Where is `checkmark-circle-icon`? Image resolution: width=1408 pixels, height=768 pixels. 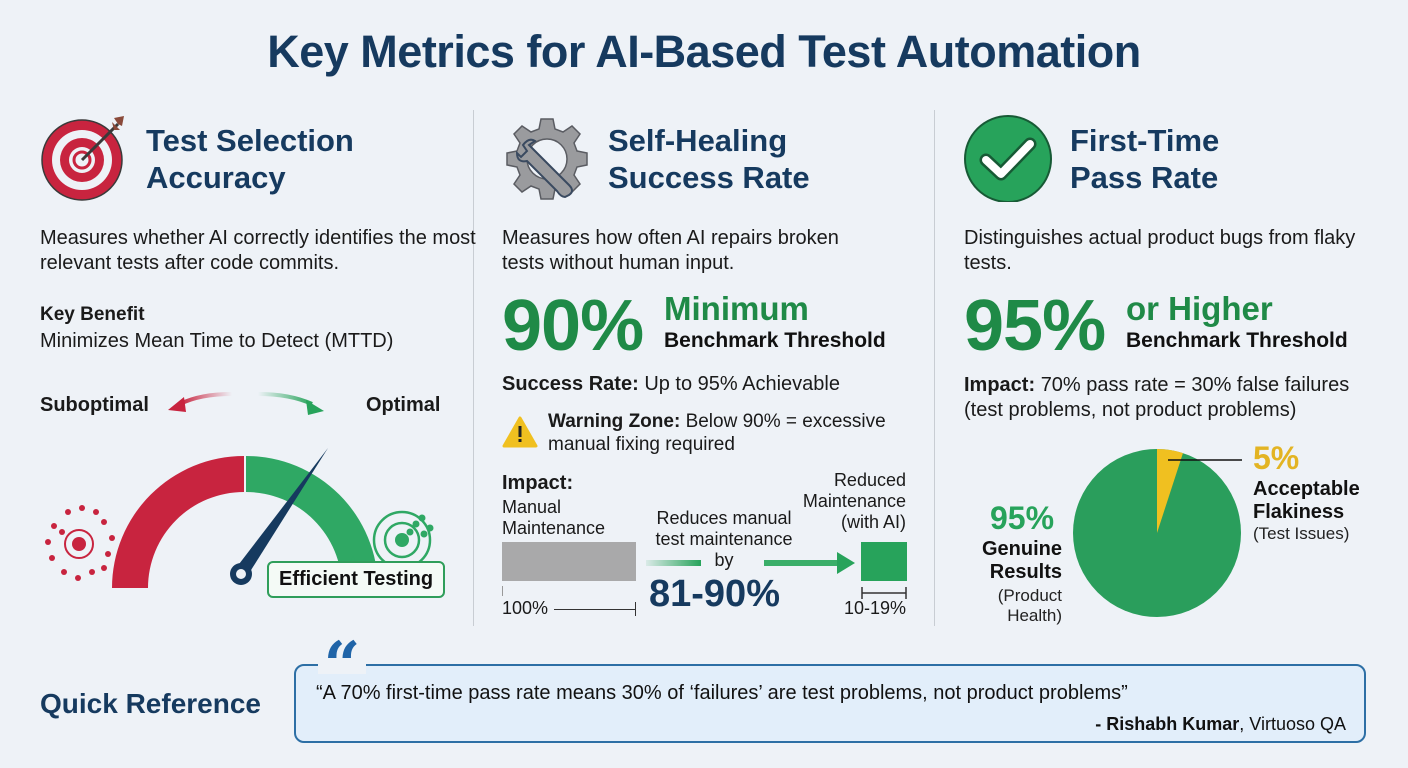 checkmark-circle-icon is located at coordinates (1008, 158).